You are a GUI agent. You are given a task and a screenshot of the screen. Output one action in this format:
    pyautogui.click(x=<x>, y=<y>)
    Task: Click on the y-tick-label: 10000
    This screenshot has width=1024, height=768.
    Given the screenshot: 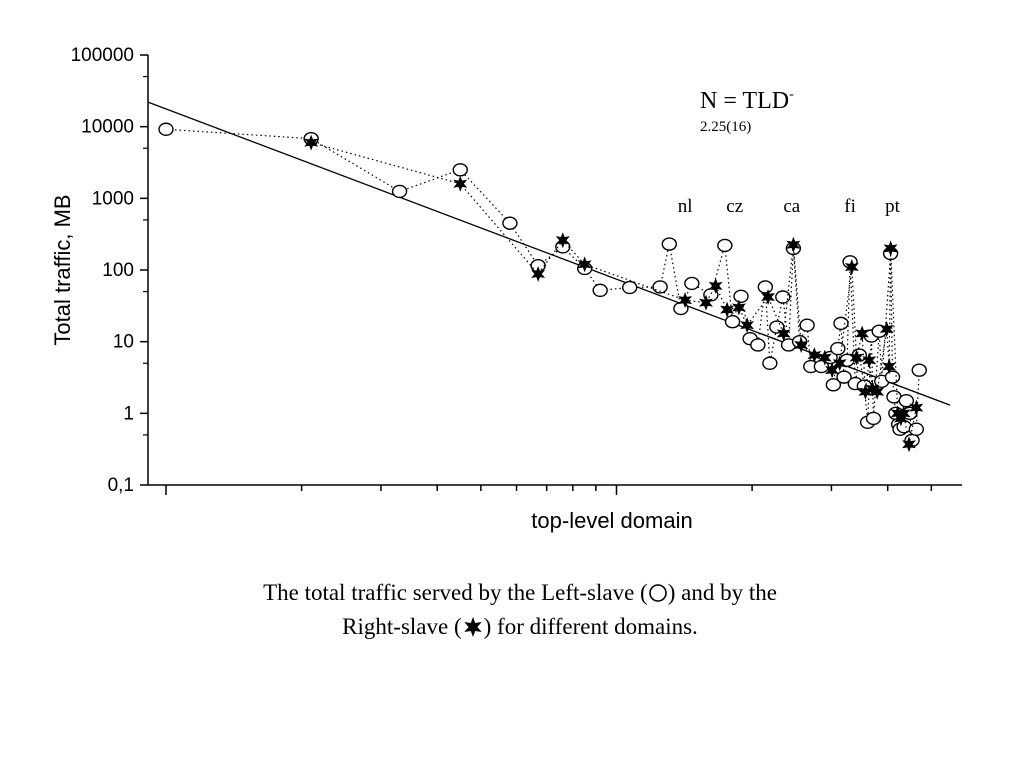 What is the action you would take?
    pyautogui.click(x=107, y=127)
    